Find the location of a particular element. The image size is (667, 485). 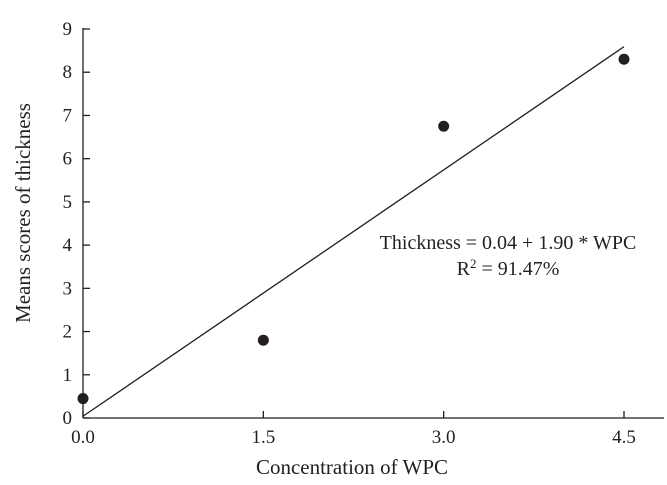

x-ticks: 0.0 1.5 3.0 4.5 is located at coordinates (353, 429).